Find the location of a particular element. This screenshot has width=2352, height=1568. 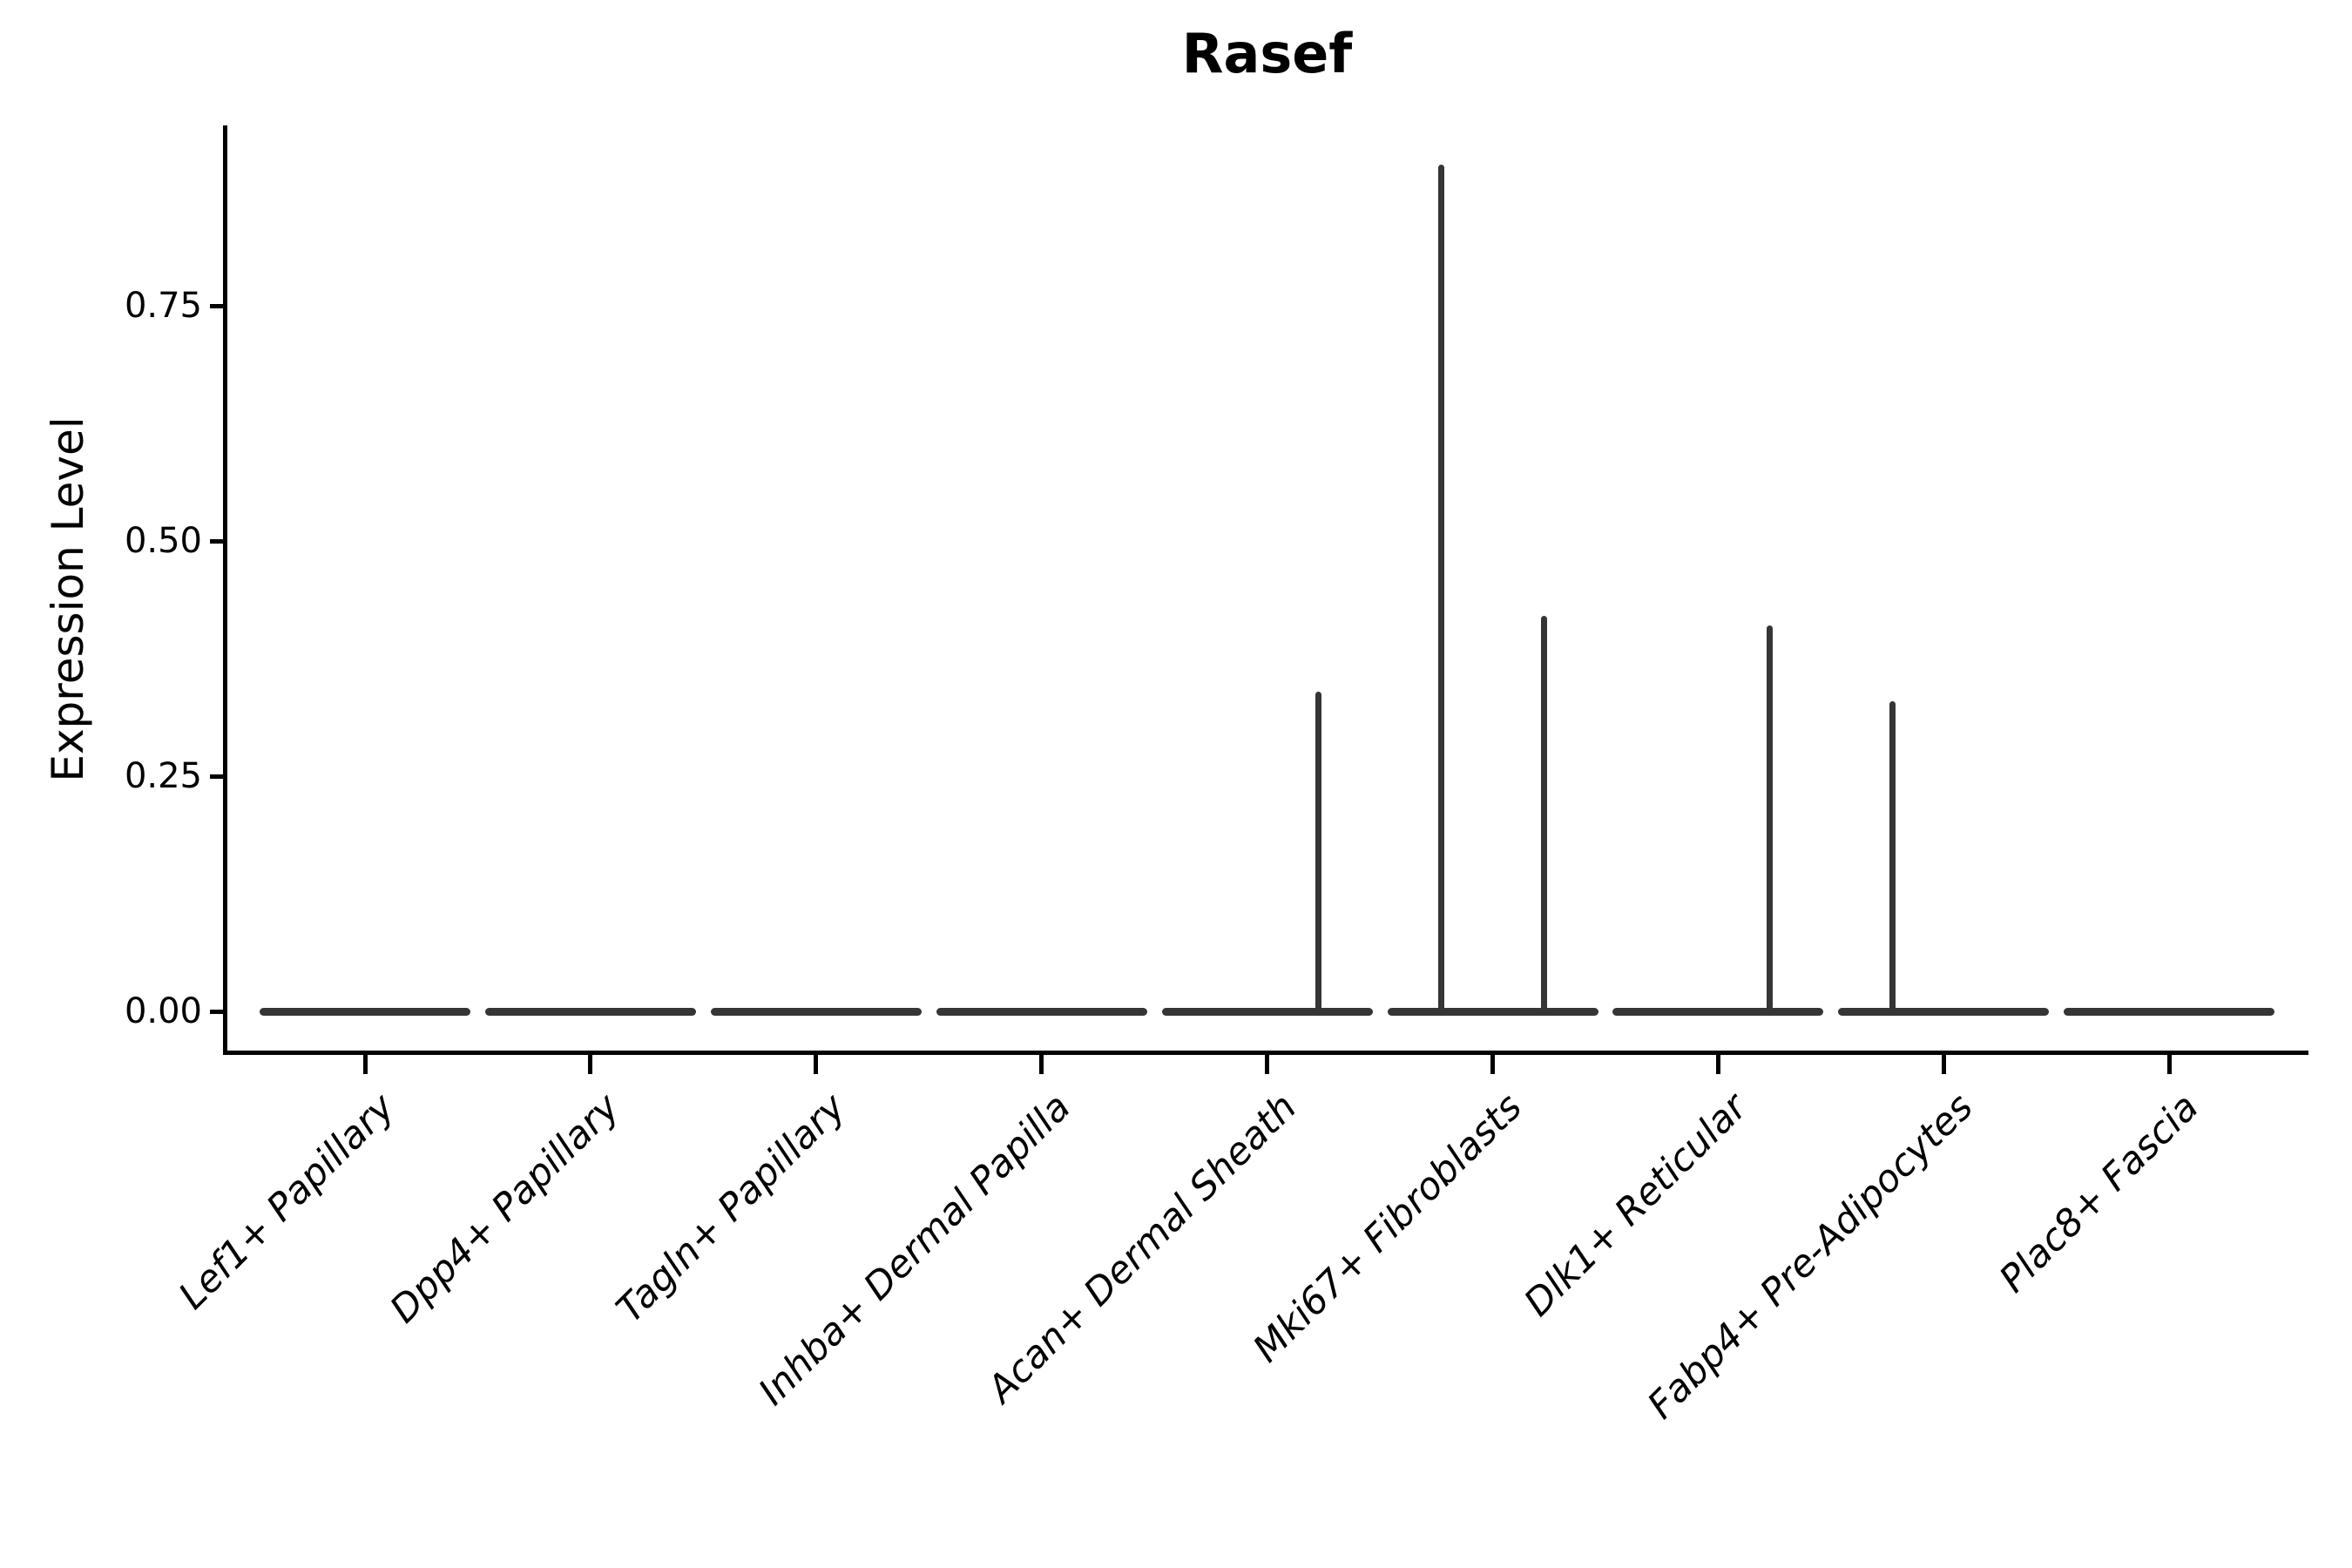

x-tick-label: Dpp4+ Papillary is located at coordinates (505, 1208).